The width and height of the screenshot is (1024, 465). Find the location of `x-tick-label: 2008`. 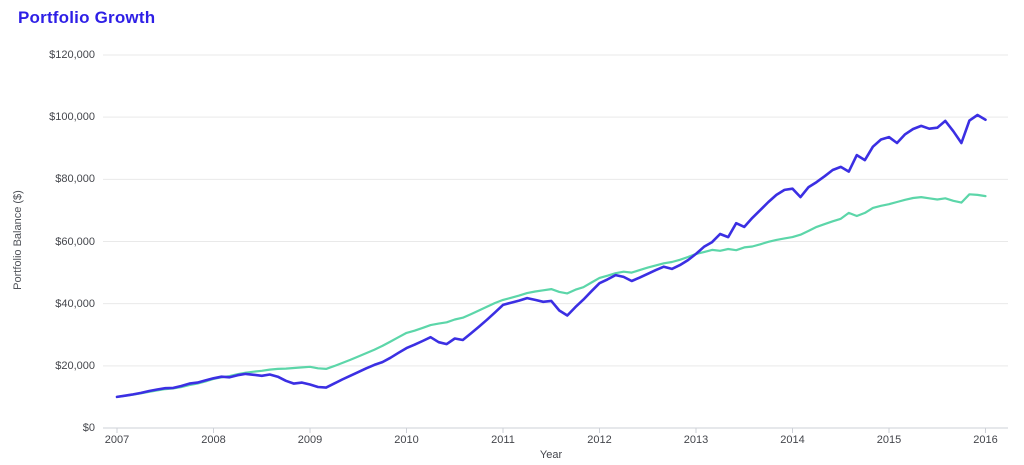

x-tick-label: 2008 is located at coordinates (213, 440).